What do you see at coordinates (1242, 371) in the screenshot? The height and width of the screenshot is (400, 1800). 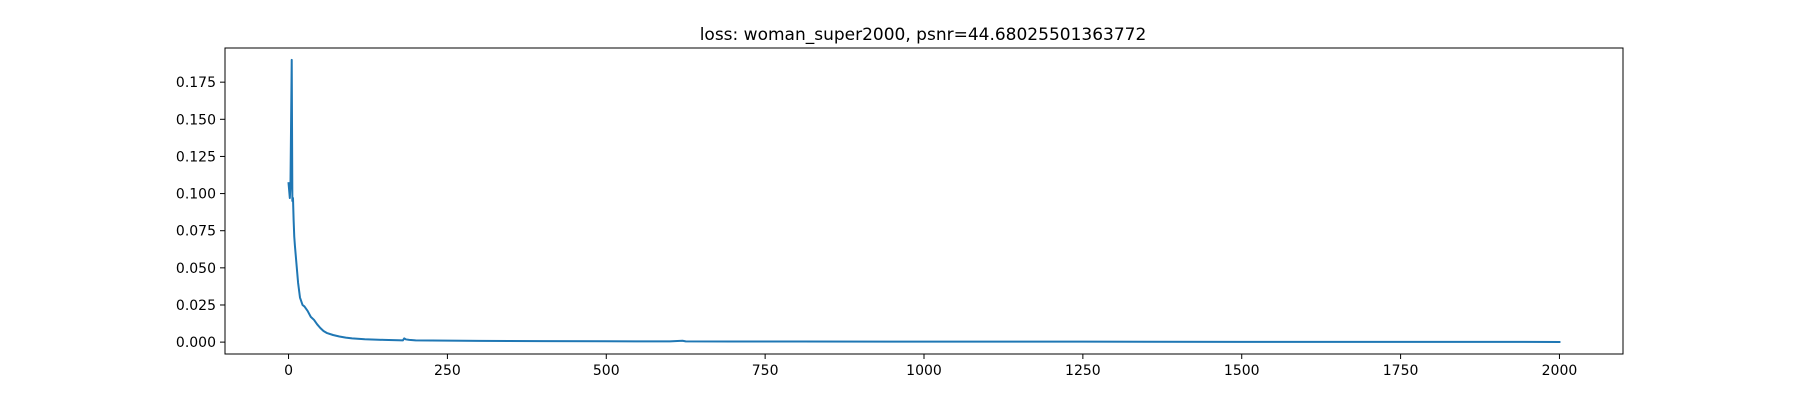 I see `x-tick-label: 1500` at bounding box center [1242, 371].